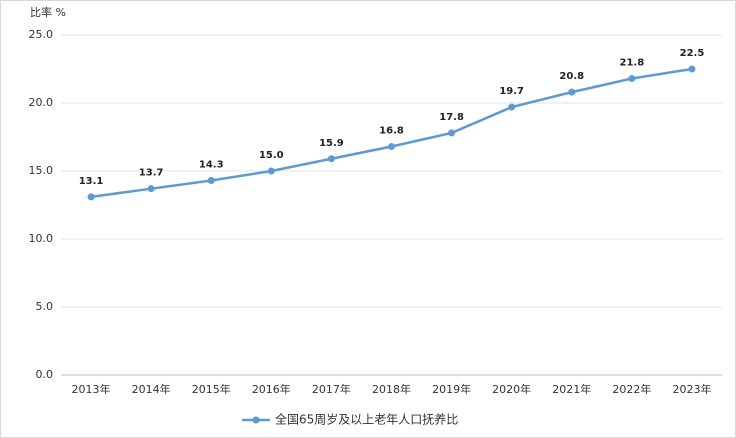 The height and width of the screenshot is (438, 736). I want to click on x-tick-label: 2017年, so click(331, 389).